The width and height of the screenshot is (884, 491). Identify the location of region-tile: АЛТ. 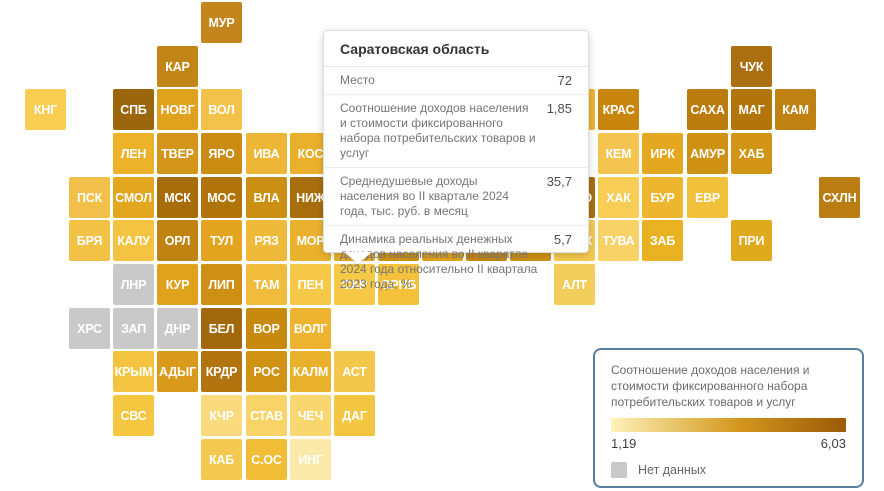
(574, 284).